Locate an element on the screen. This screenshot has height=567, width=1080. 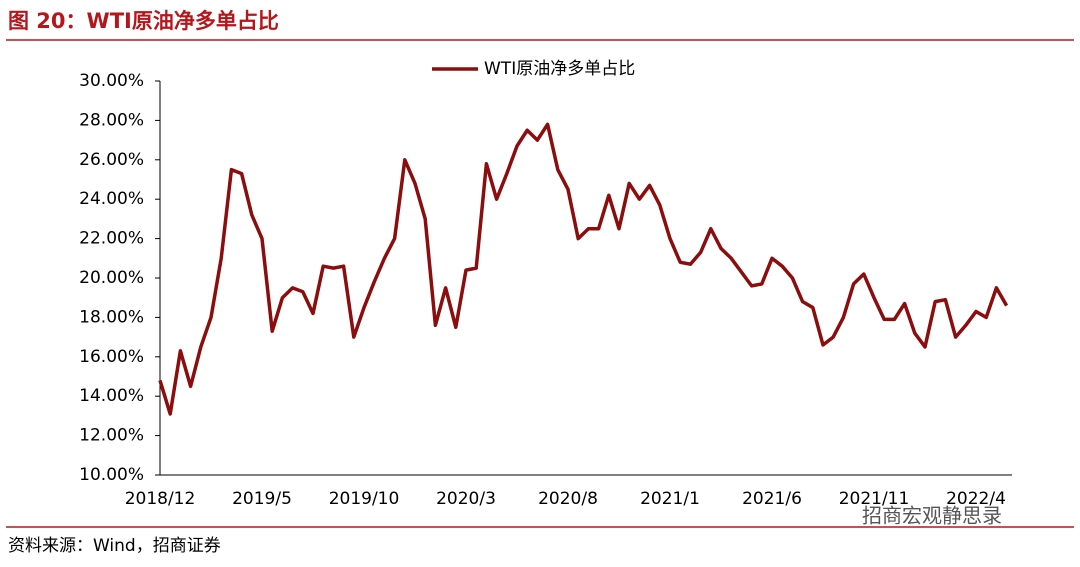
source: 资料来源：Wind，招商证券 is located at coordinates (114, 546).